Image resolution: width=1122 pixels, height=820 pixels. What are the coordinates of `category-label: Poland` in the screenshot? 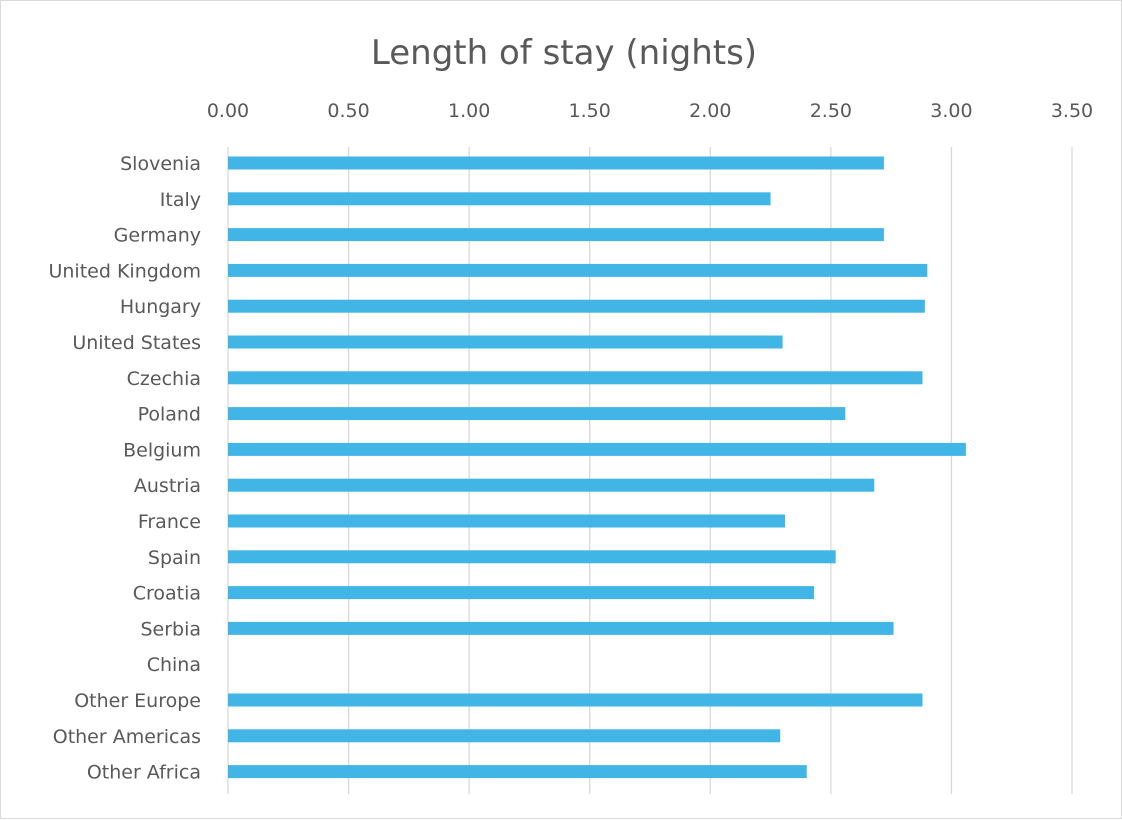 It's located at (169, 415).